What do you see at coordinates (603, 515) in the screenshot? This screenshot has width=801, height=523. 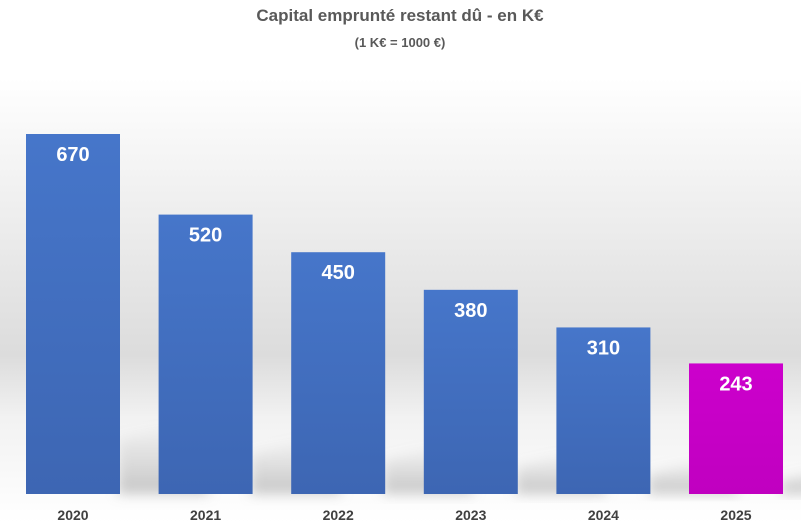 I see `x-tick-2024: 2024` at bounding box center [603, 515].